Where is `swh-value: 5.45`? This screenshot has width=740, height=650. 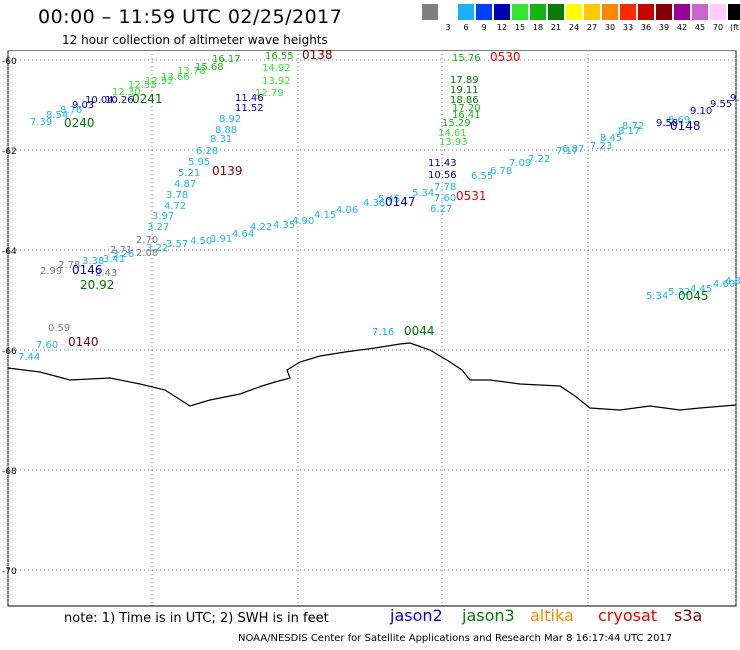 swh-value: 5.45 is located at coordinates (389, 199).